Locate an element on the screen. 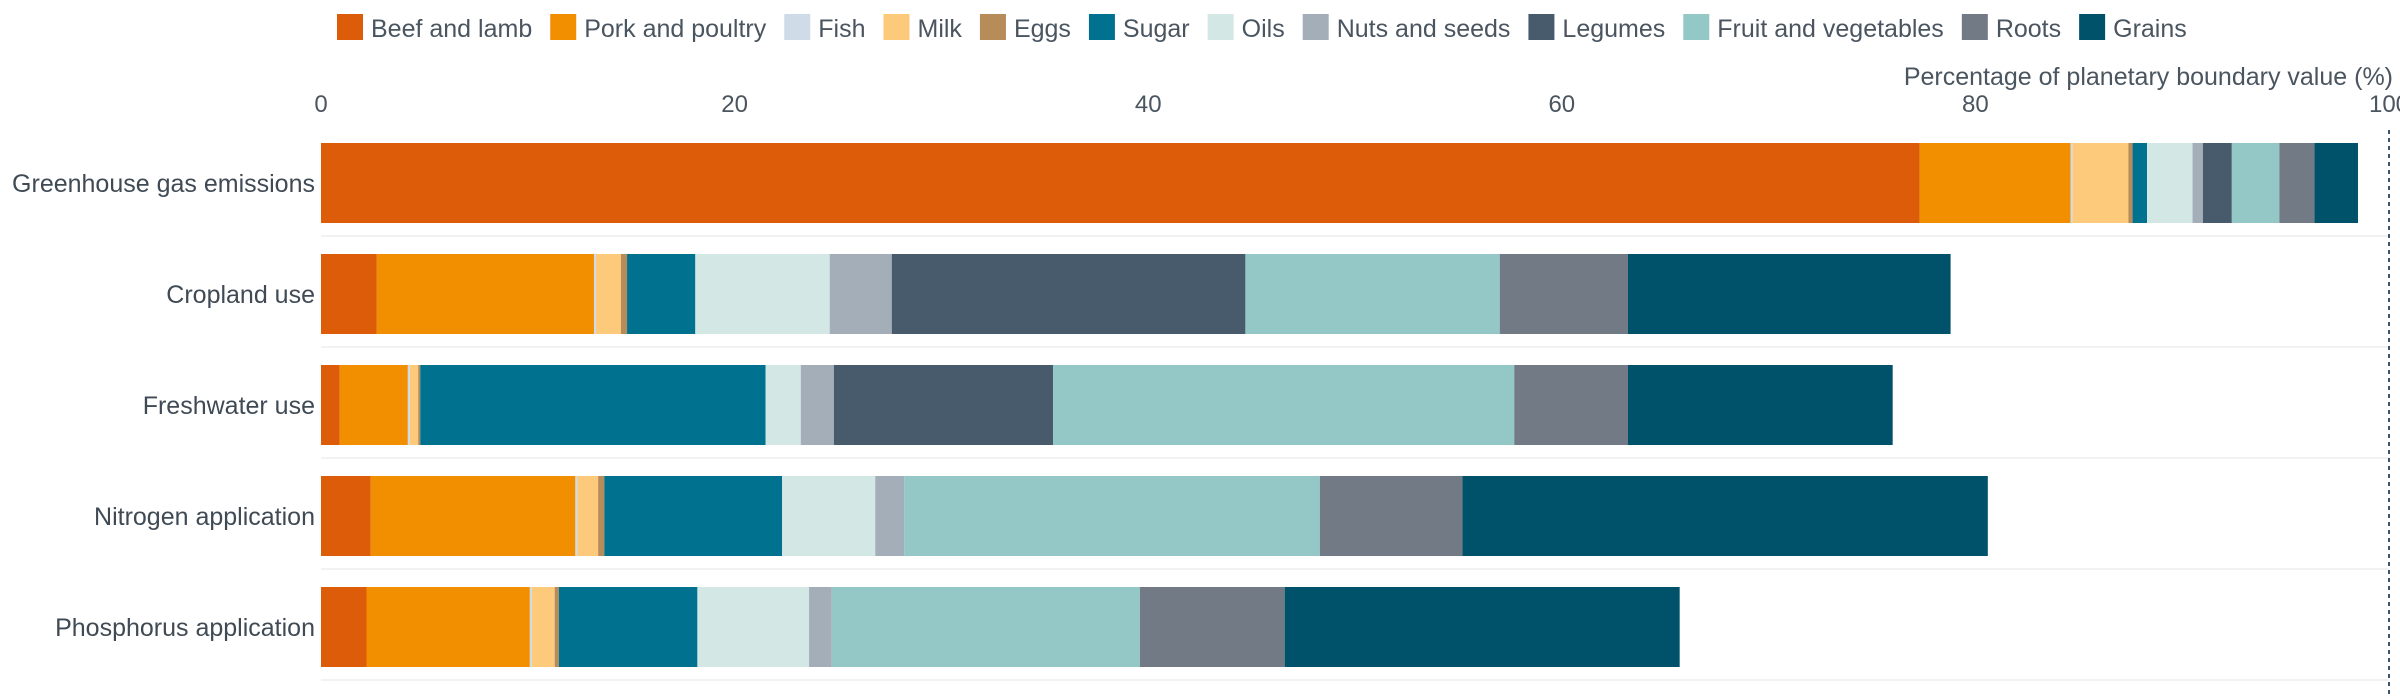 This screenshot has height=700, width=2400. legend-item: Pork and poultry is located at coordinates (658, 28).